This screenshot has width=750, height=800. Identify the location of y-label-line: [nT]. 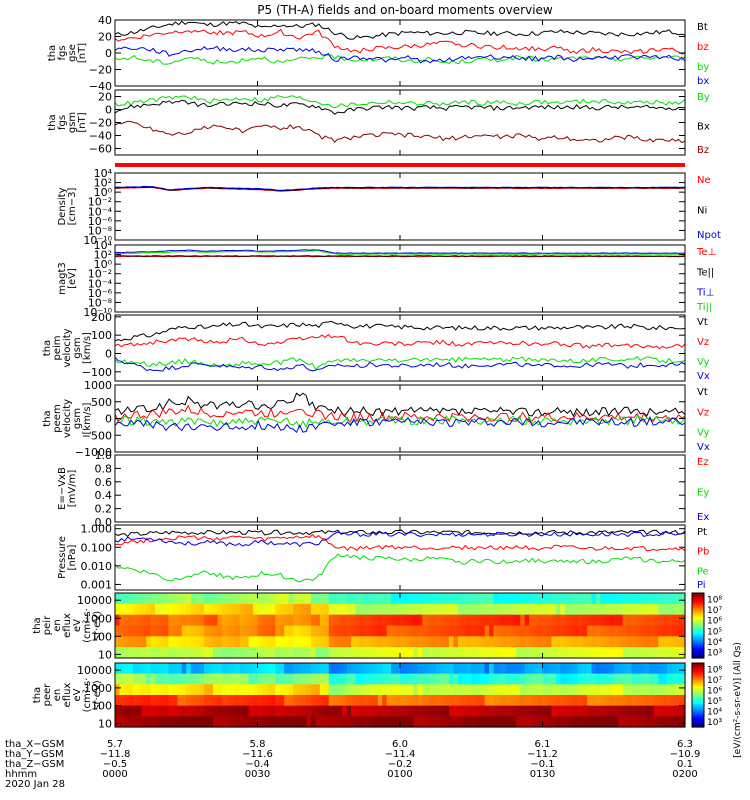
(82, 53).